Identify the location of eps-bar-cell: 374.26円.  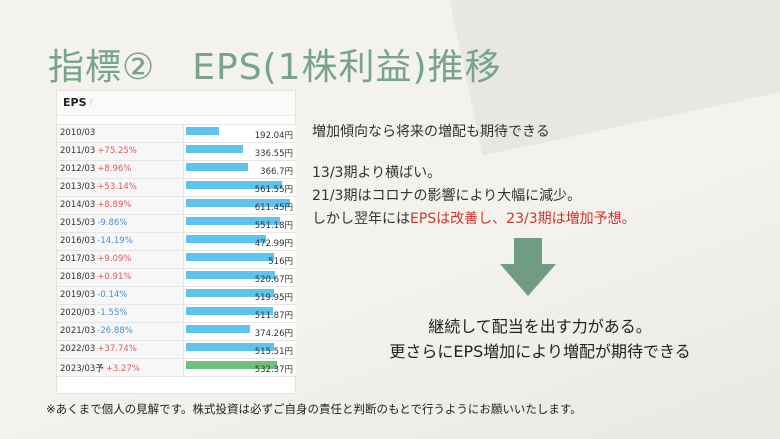
(239, 331).